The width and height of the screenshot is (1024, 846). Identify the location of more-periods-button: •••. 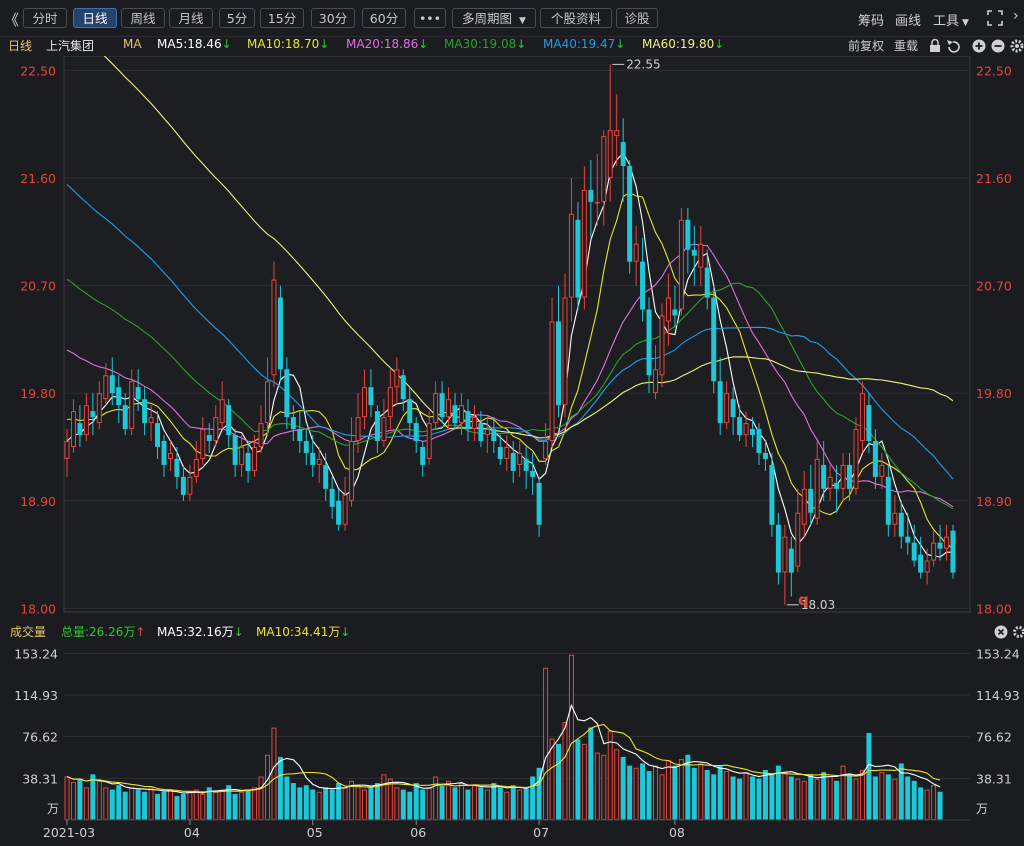
(430, 18).